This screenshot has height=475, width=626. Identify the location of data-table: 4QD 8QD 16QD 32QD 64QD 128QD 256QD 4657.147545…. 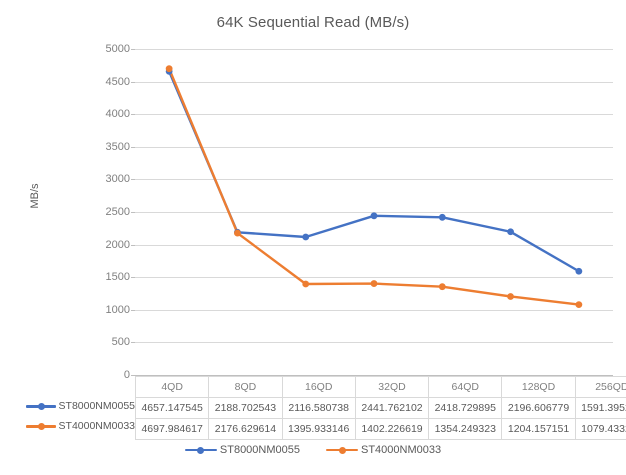
(380, 408).